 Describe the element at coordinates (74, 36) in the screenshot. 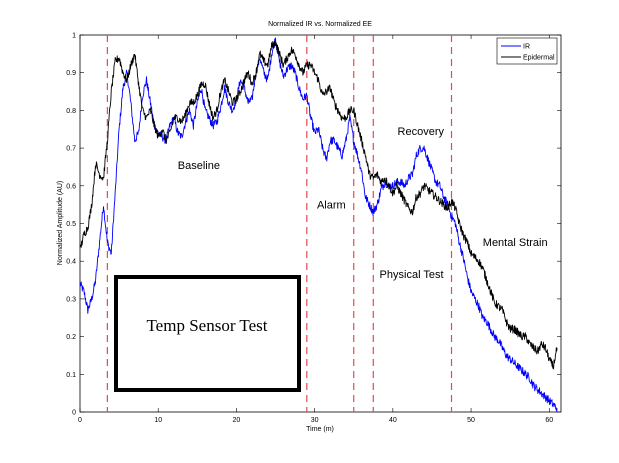

I see `y-tick-label: 1` at that location.